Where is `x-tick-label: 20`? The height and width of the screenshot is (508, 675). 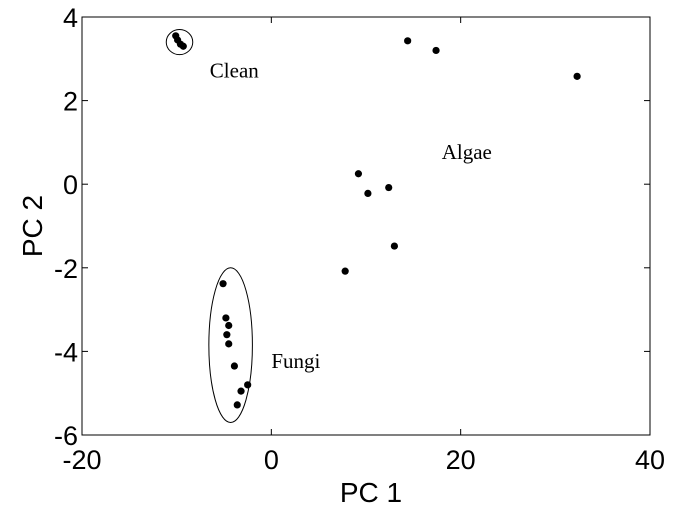 x-tick-label: 20 is located at coordinates (461, 460).